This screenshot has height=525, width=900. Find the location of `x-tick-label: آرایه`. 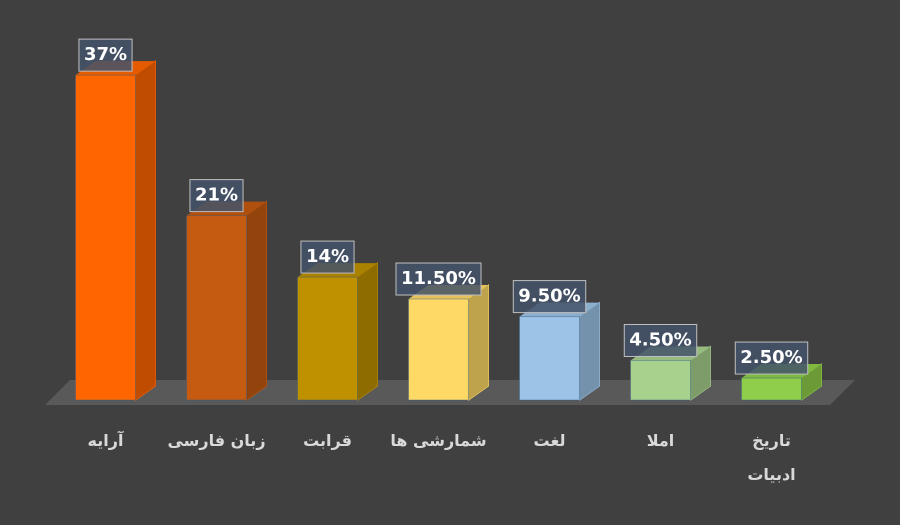

x-tick-label: آرایه is located at coordinates (105, 440).